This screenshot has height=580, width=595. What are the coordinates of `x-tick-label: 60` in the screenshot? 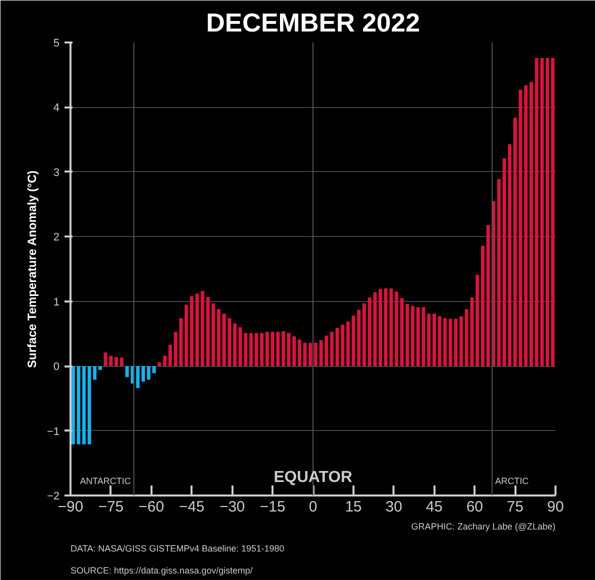 It's located at (475, 507).